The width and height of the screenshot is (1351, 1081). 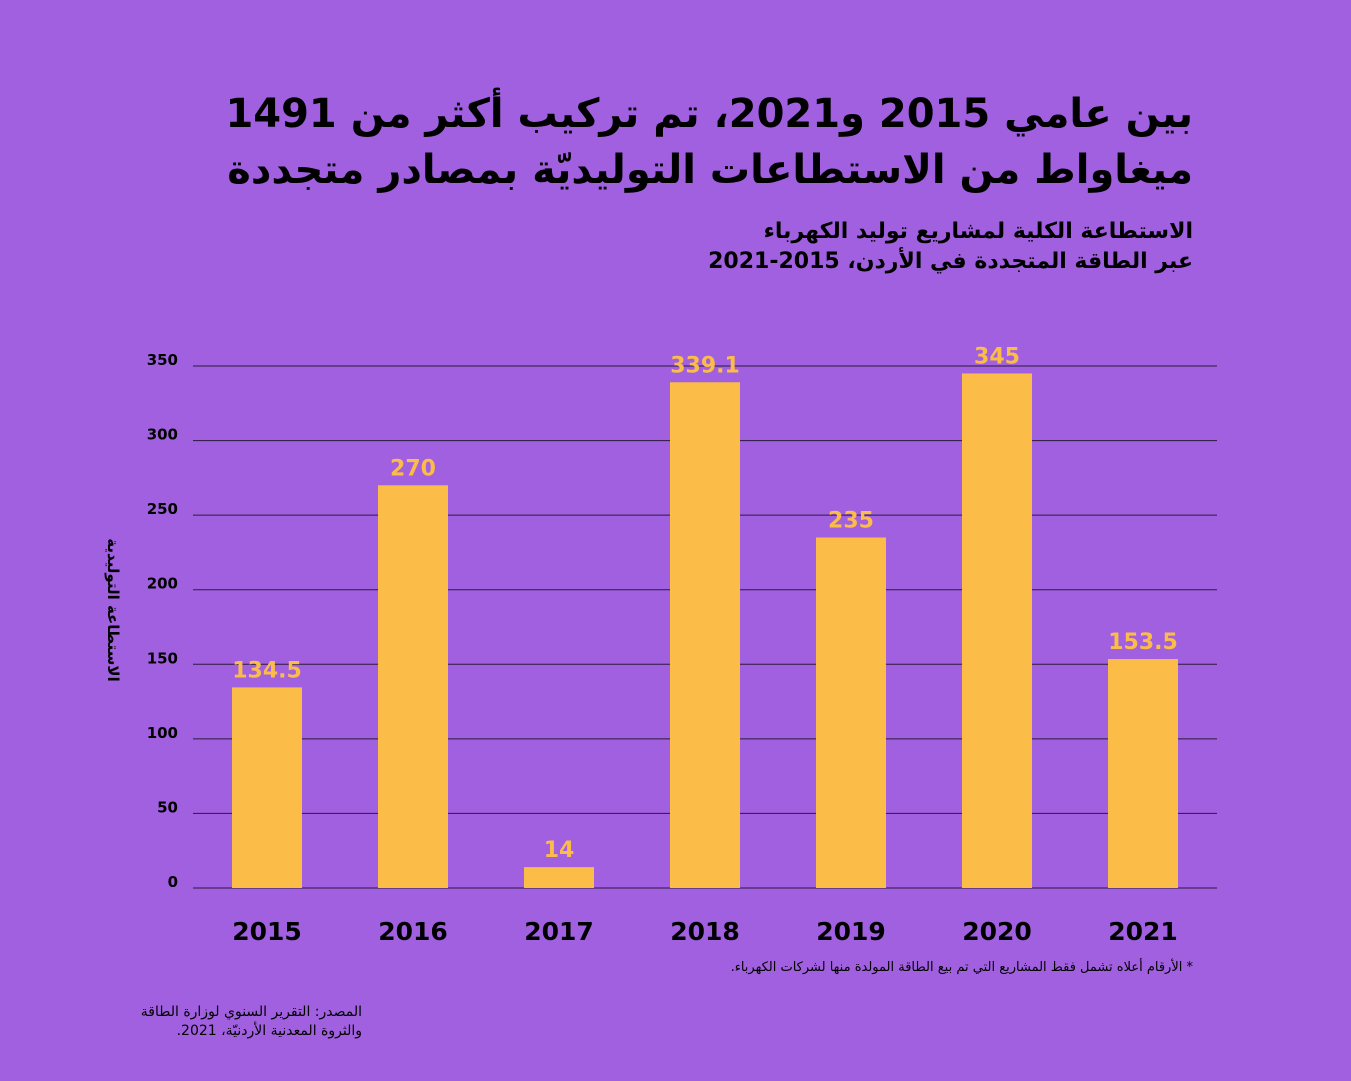 What do you see at coordinates (413, 468) in the screenshot?
I see `value-label: 270` at bounding box center [413, 468].